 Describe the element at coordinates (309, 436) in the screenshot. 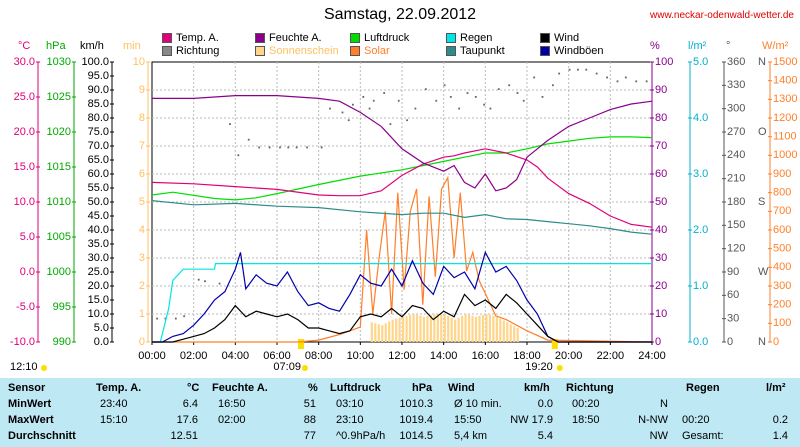

I see `stats-cell-hum-val: 77` at that location.